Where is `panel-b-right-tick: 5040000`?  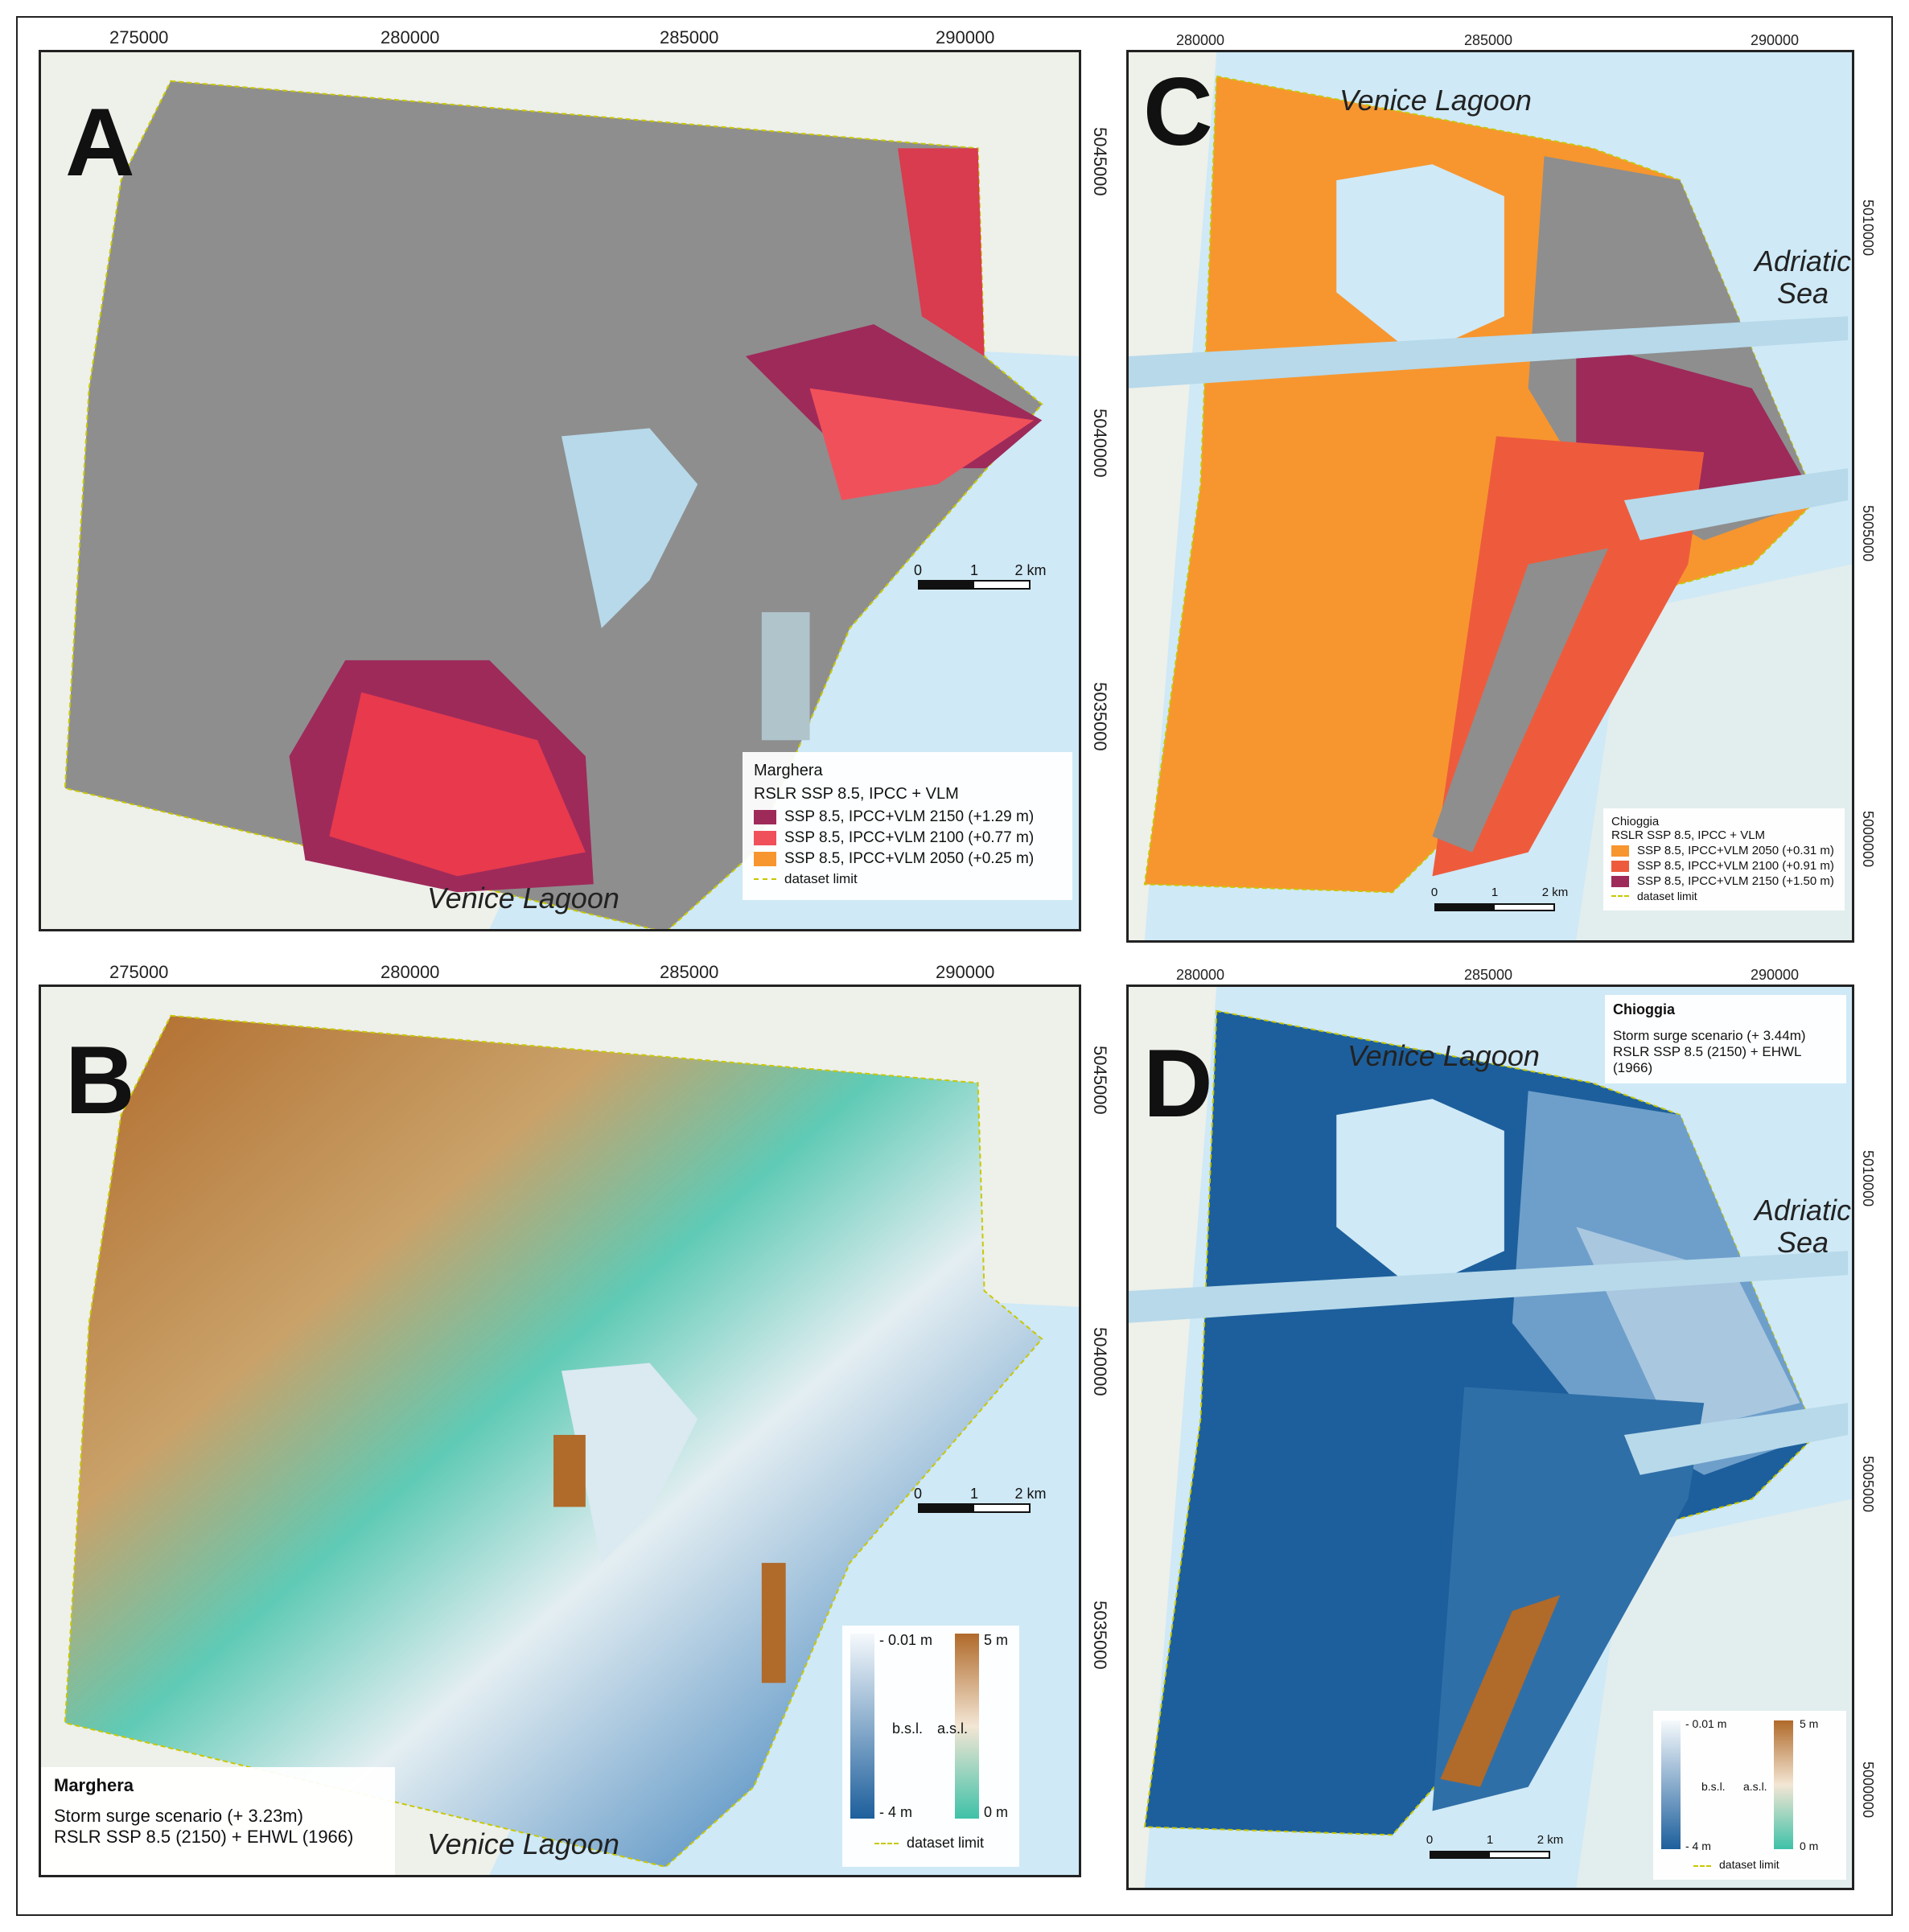 panel-b-right-tick: 5040000 is located at coordinates (1100, 1361).